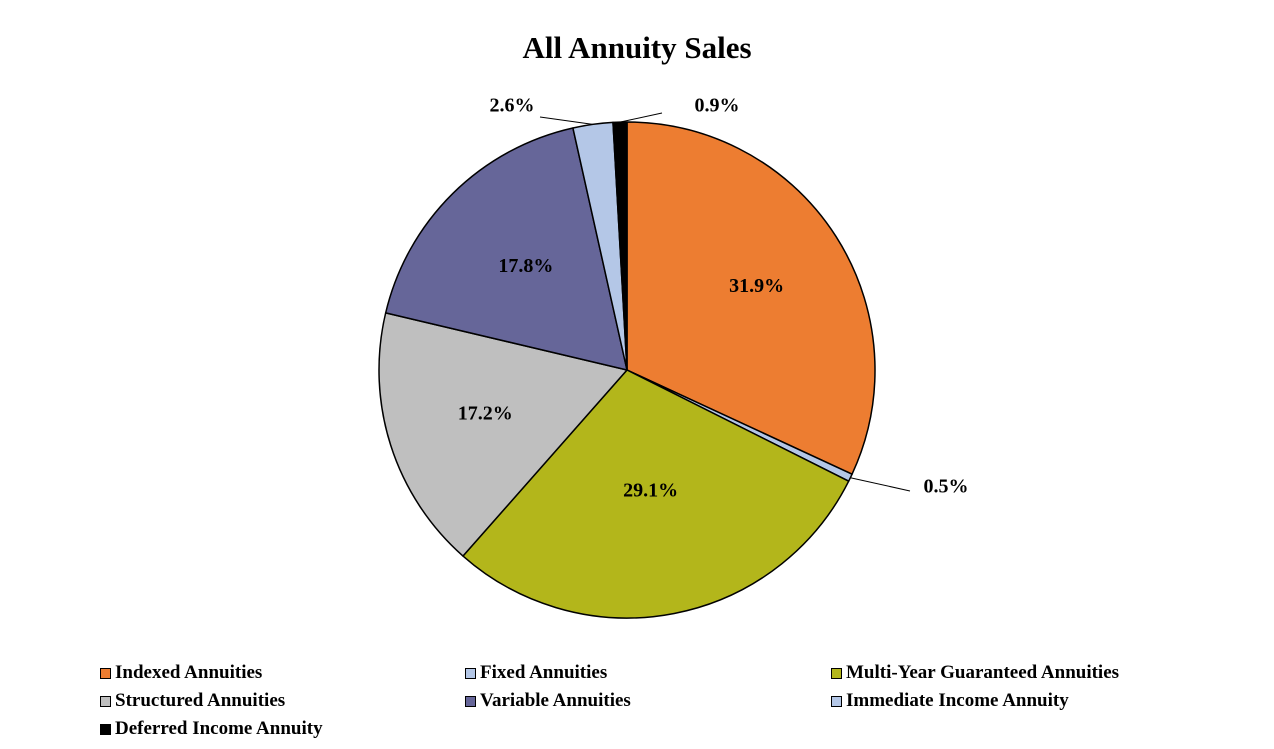  What do you see at coordinates (555, 700) in the screenshot?
I see `legend-label: Variable Annuities` at bounding box center [555, 700].